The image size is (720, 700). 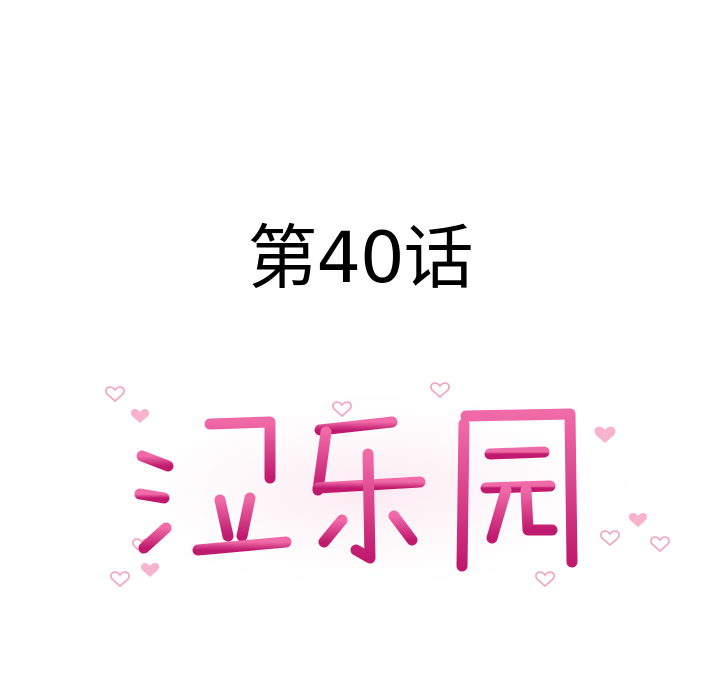 I want to click on logo-char-le, so click(x=369, y=490).